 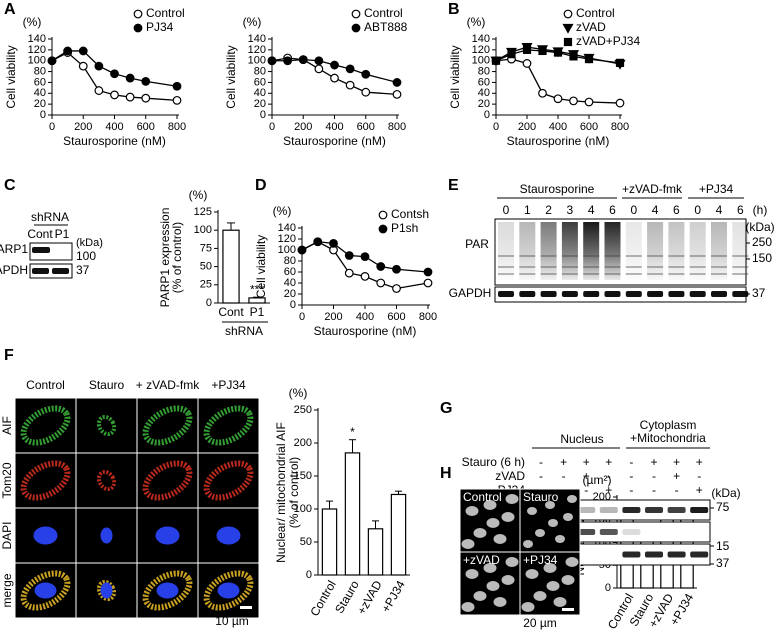 What do you see at coordinates (106, 480) in the screenshot?
I see `micrograph` at bounding box center [106, 480].